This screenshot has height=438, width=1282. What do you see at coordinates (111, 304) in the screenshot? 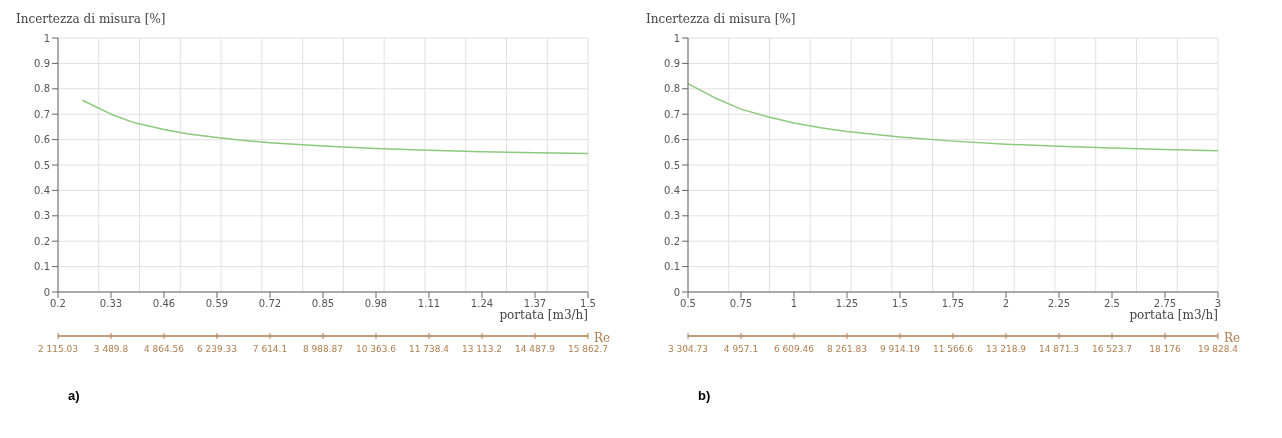
I see `x-tick-label: 0.33` at bounding box center [111, 304].